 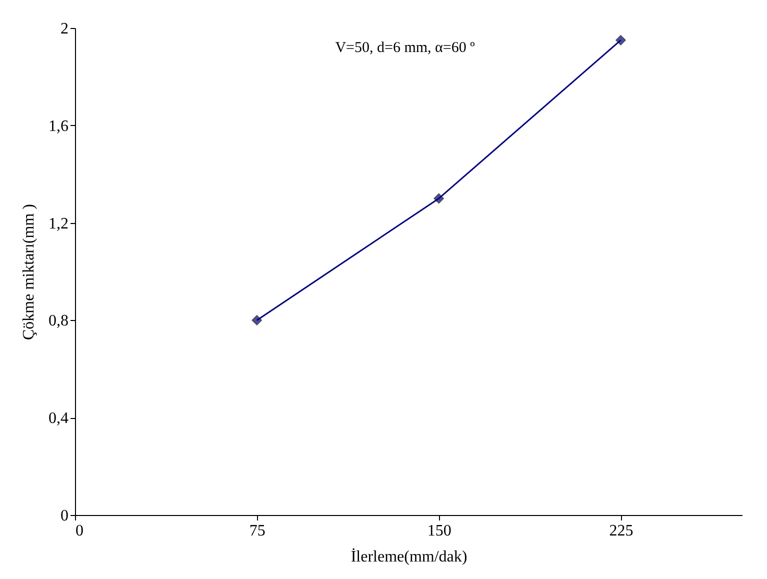 What do you see at coordinates (405, 48) in the screenshot?
I see `annotation: V=50, d=6 mm, α=60 º` at bounding box center [405, 48].